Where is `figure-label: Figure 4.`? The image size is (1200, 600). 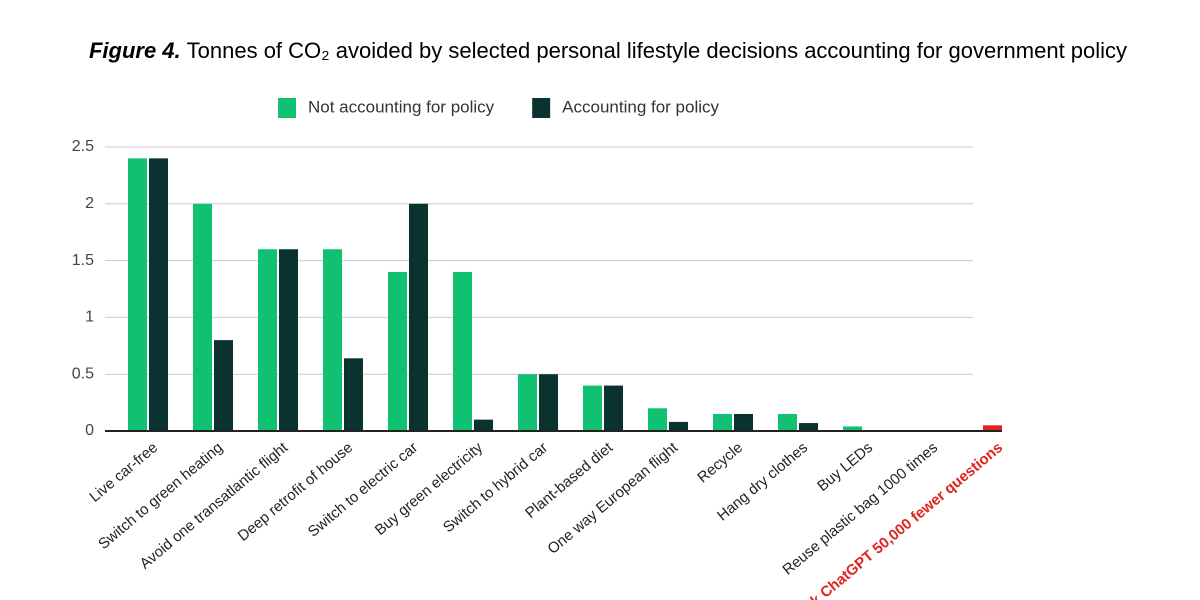 figure-label: Figure 4. is located at coordinates (135, 50).